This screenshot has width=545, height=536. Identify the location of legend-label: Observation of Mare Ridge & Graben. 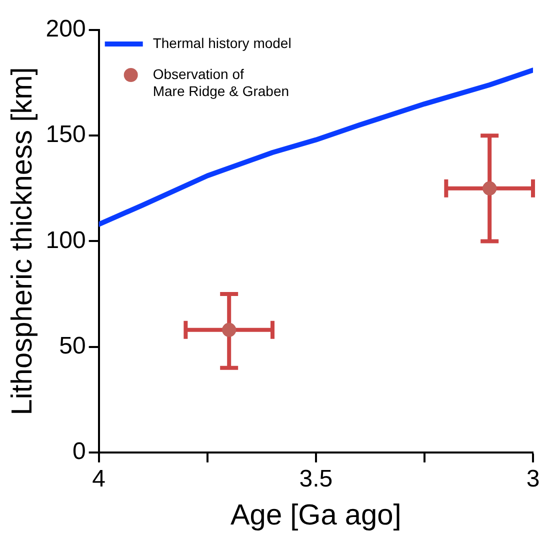
(221, 82).